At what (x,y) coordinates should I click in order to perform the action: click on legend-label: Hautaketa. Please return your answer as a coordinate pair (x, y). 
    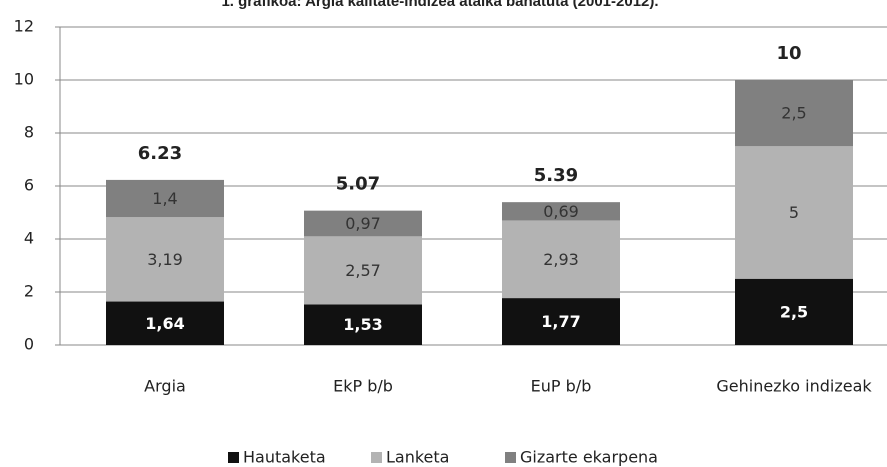
    Looking at the image, I should click on (284, 457).